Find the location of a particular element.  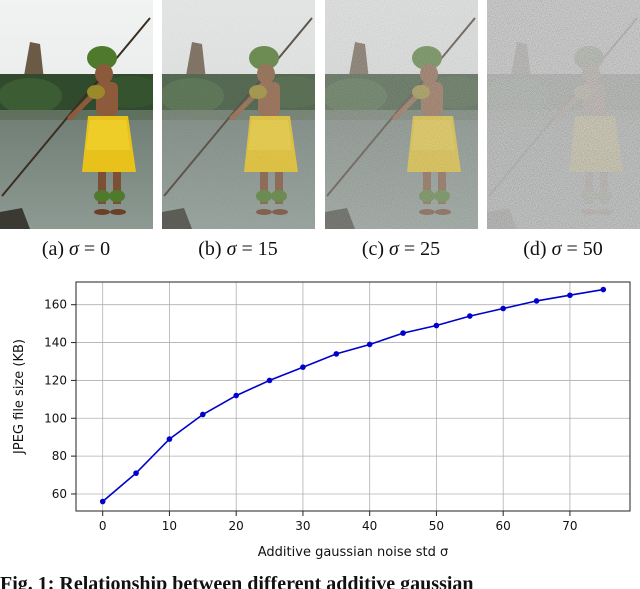

y-tick-label-100: 100 is located at coordinates (55, 418).